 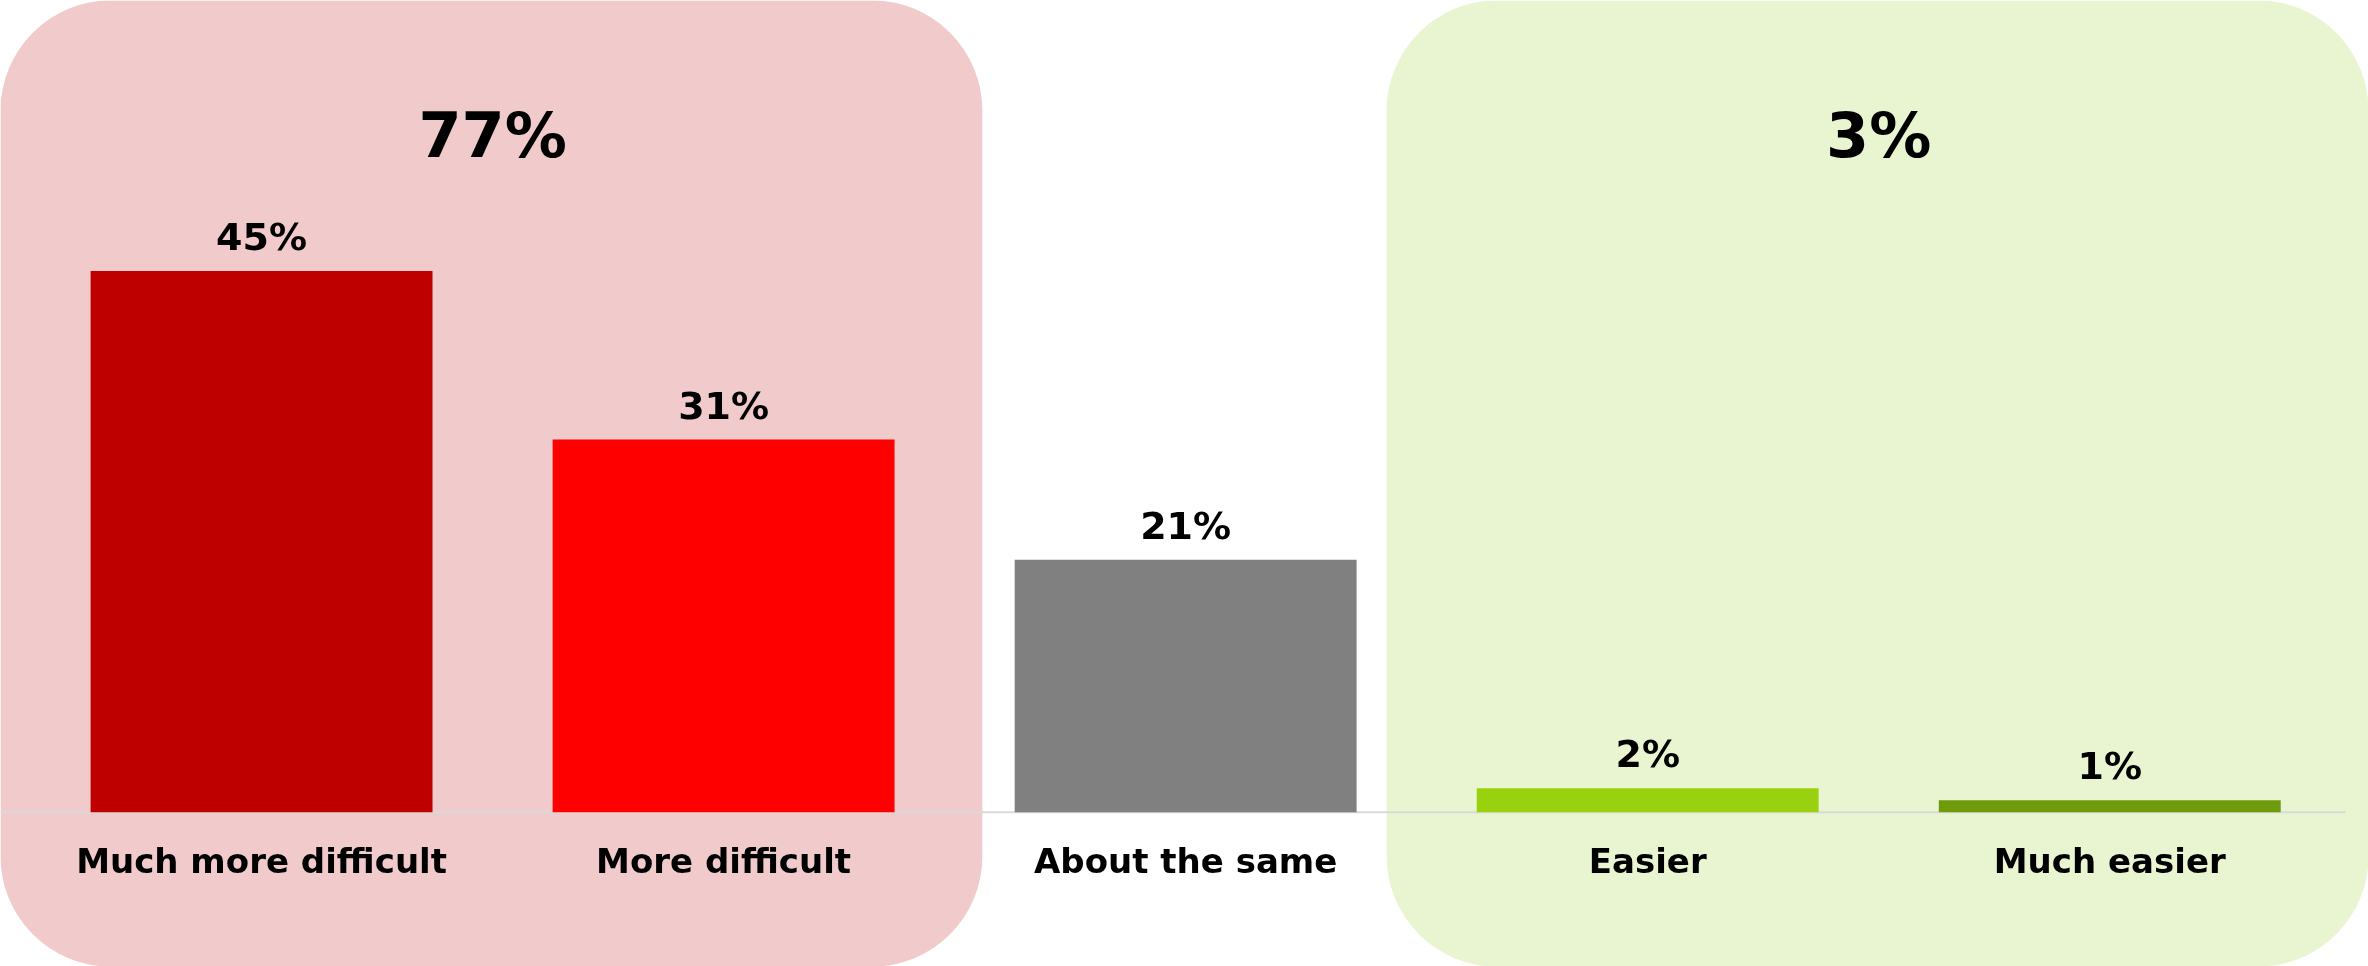 What do you see at coordinates (724, 405) in the screenshot?
I see `data-label: 31%` at bounding box center [724, 405].